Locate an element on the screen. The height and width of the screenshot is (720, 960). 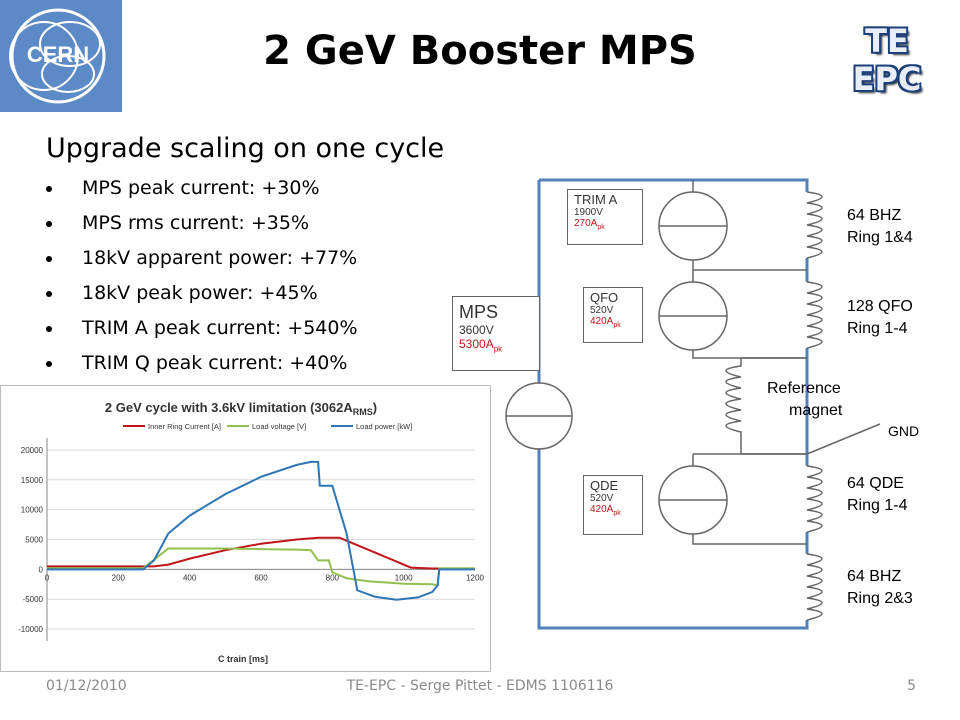
bullet-item: 18kV peak power: +45% is located at coordinates (202, 297).